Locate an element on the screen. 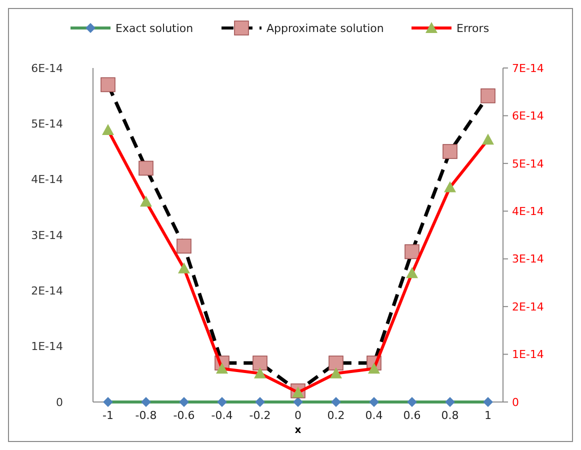 This screenshot has width=581, height=450. y2-tick-label: 5E-14 is located at coordinates (528, 163).